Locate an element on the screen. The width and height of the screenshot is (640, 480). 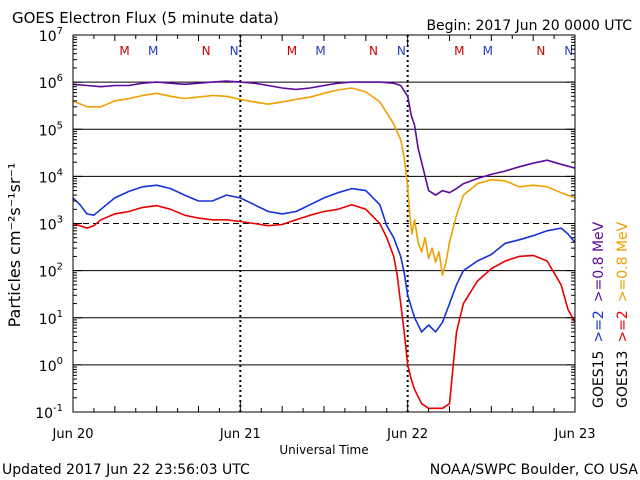
begin-time-label: Begin: 2017 Jun 20 0000 UTC is located at coordinates (529, 26).